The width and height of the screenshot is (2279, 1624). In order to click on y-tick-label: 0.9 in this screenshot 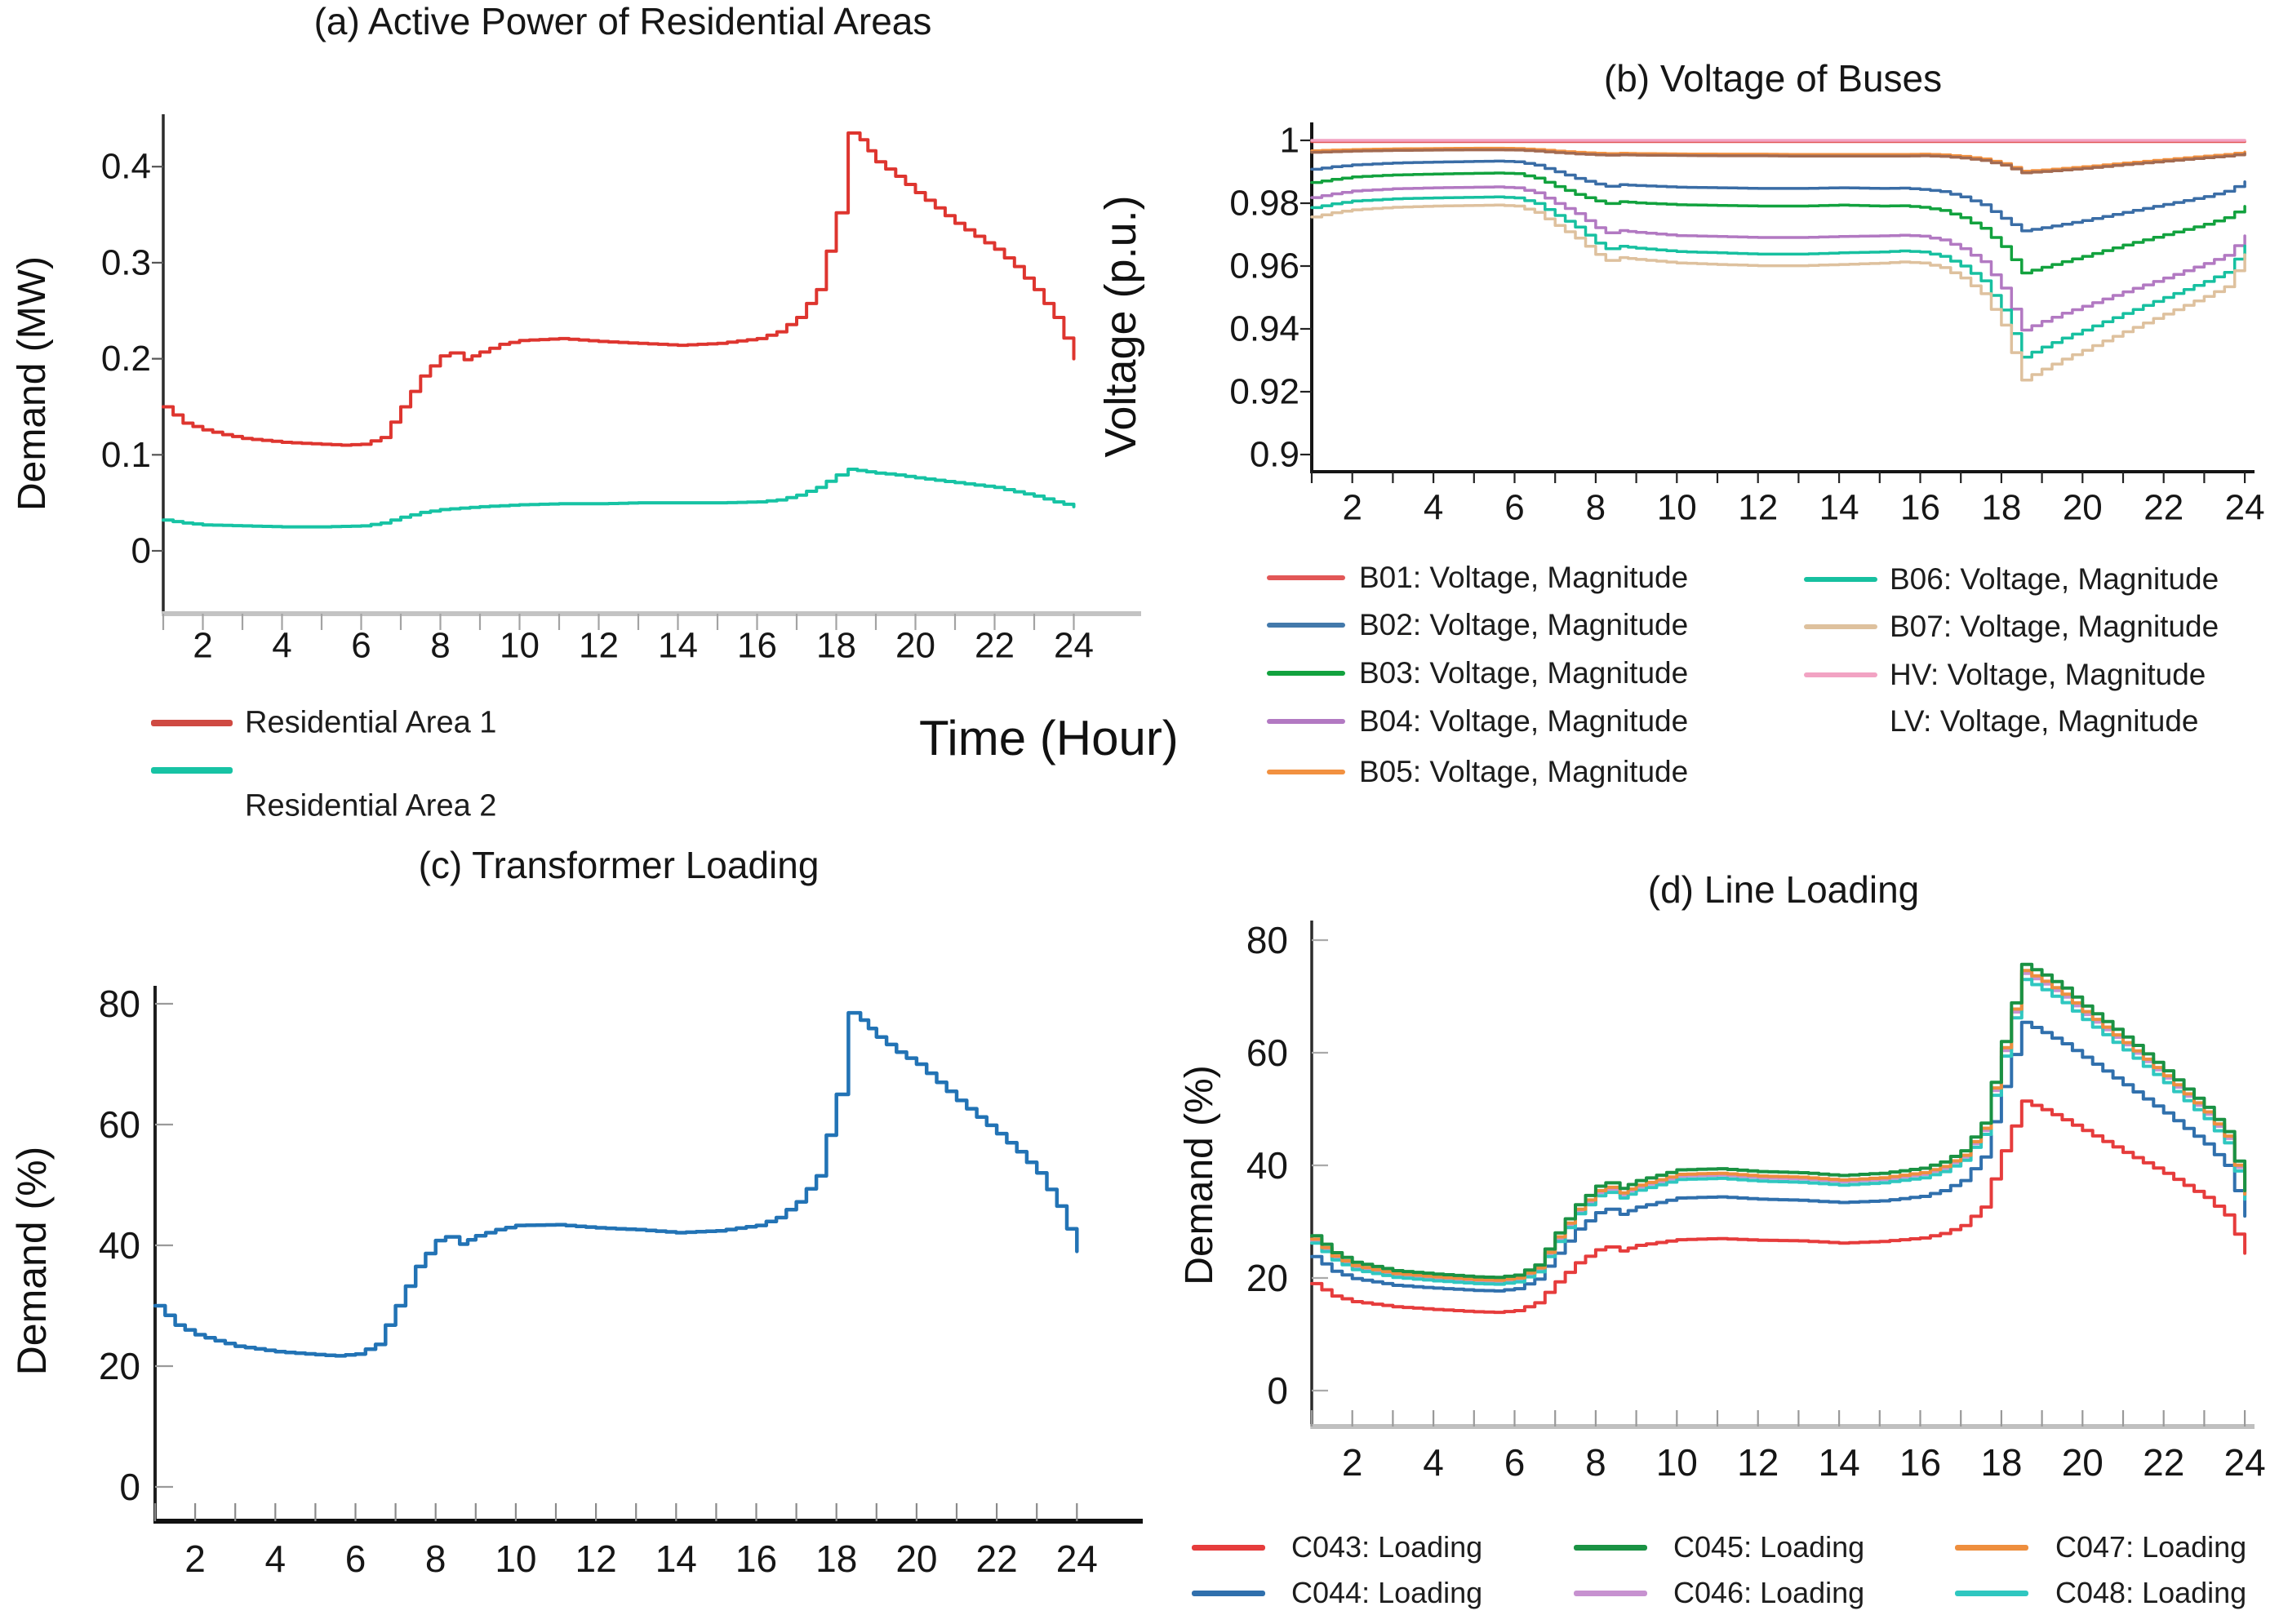, I will do `click(1274, 455)`.